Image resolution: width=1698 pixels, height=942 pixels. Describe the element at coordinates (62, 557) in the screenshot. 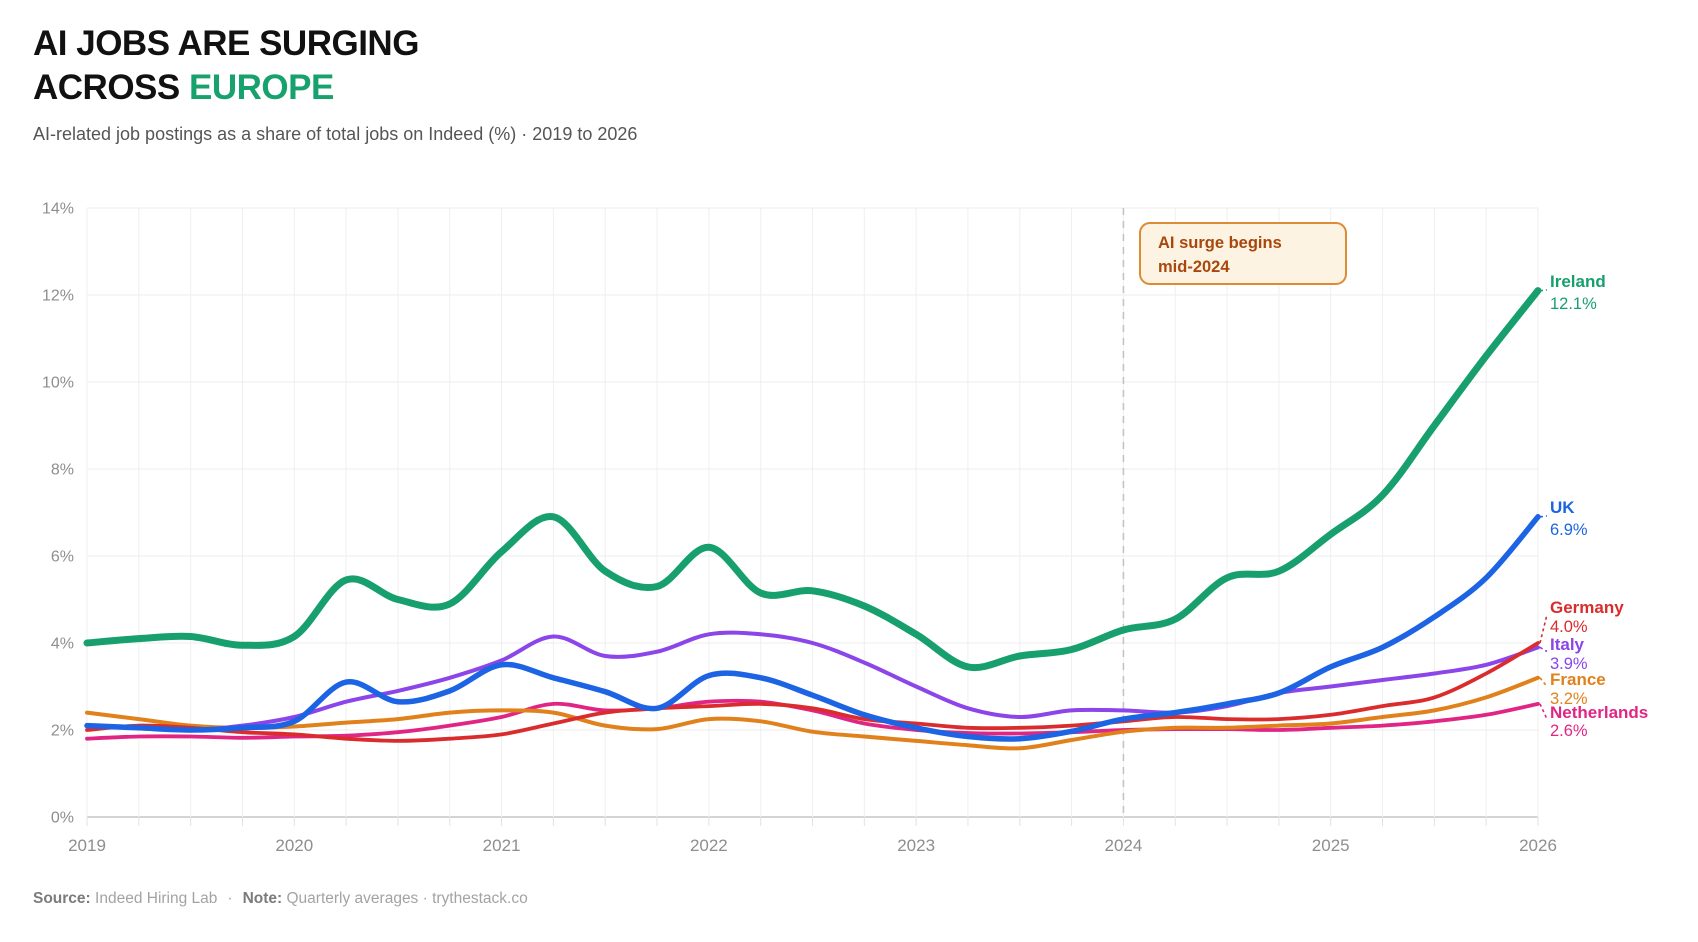

I see `y-tick-label: 6%` at that location.